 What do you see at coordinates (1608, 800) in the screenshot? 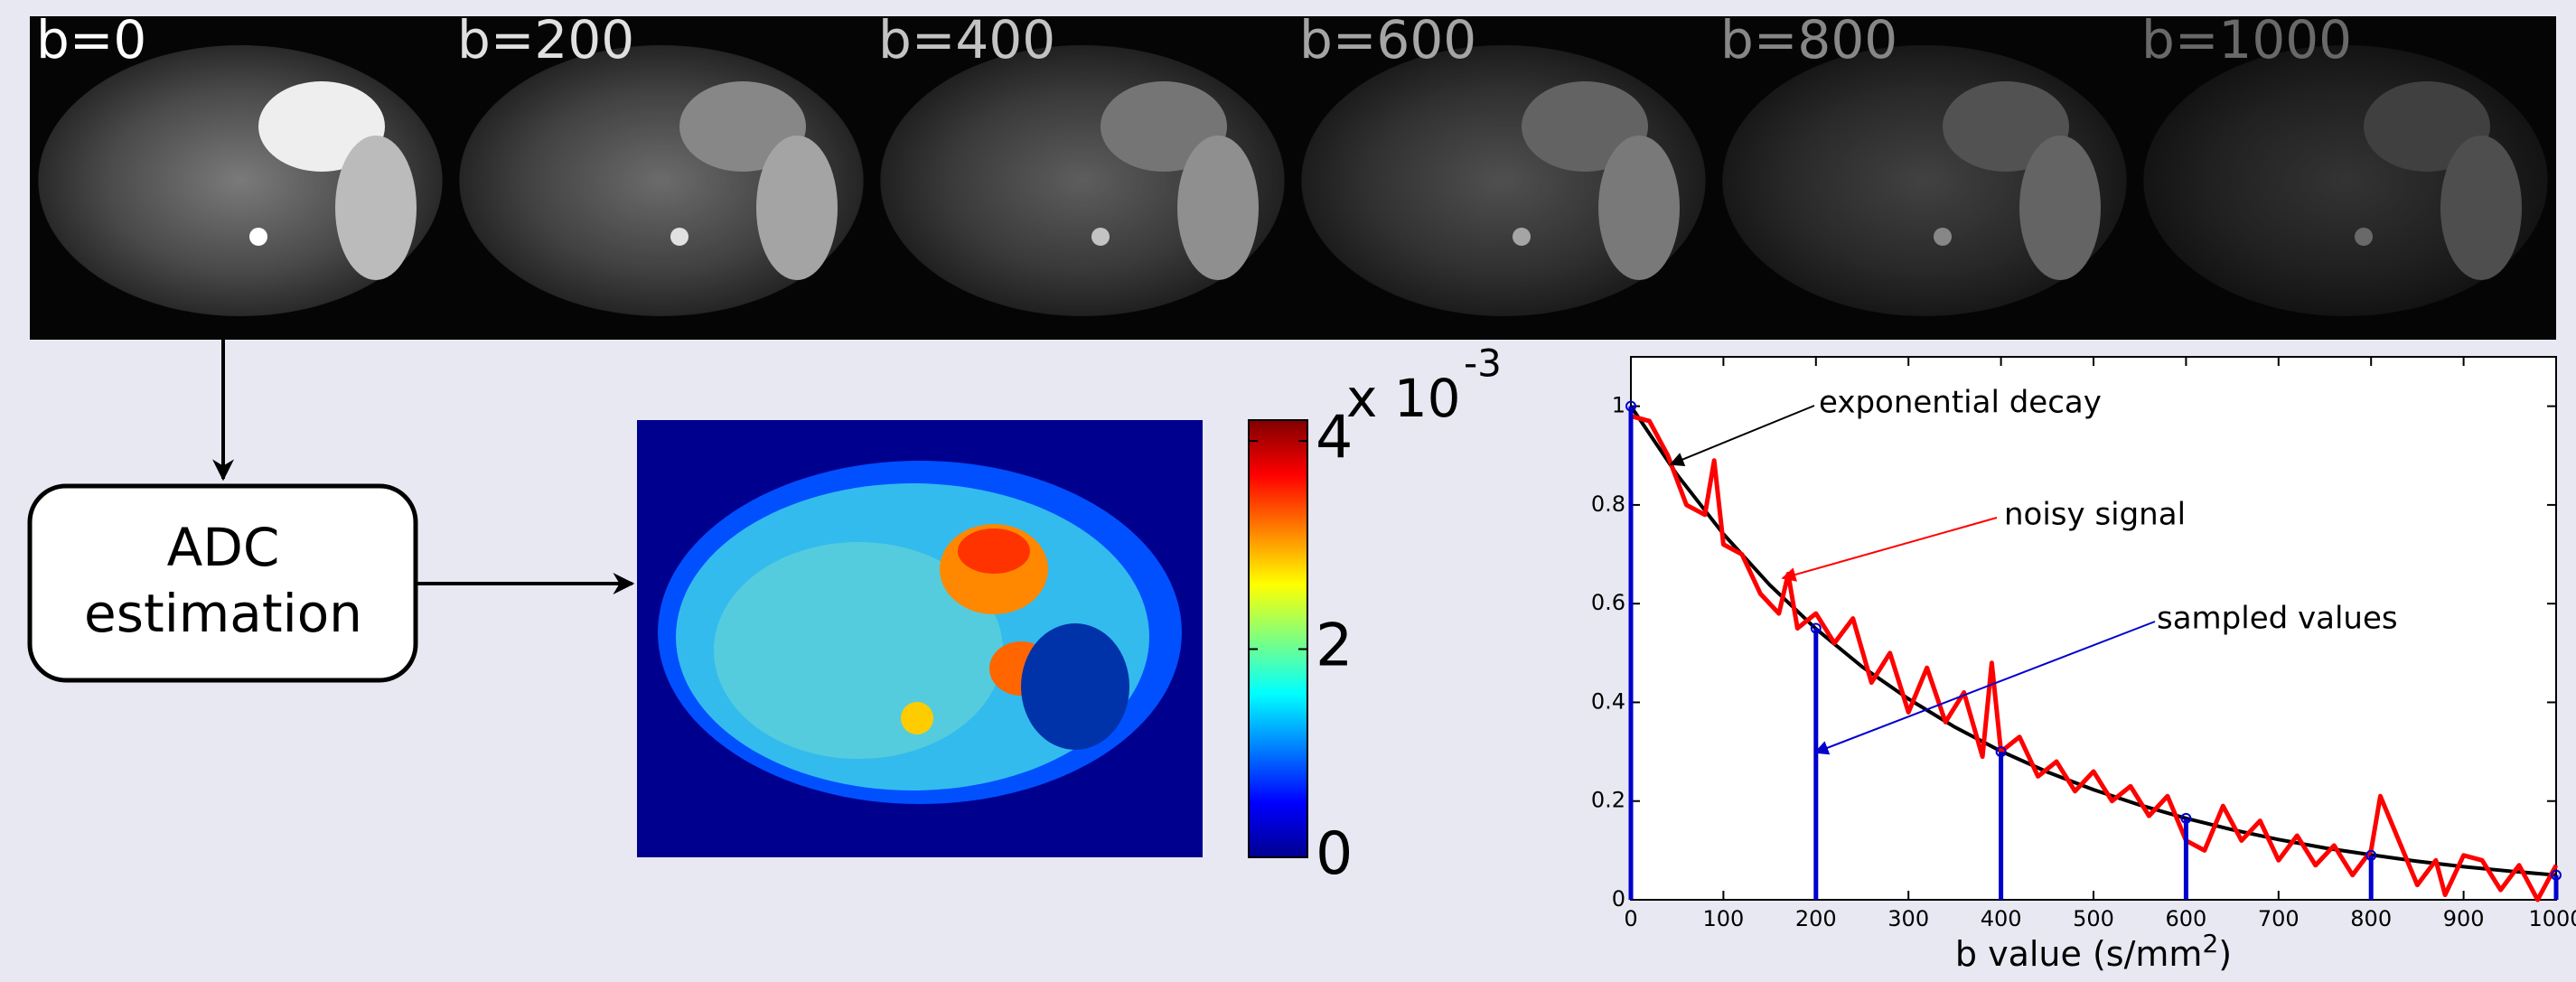
I see `y-tick-label: 0.2` at bounding box center [1608, 800].